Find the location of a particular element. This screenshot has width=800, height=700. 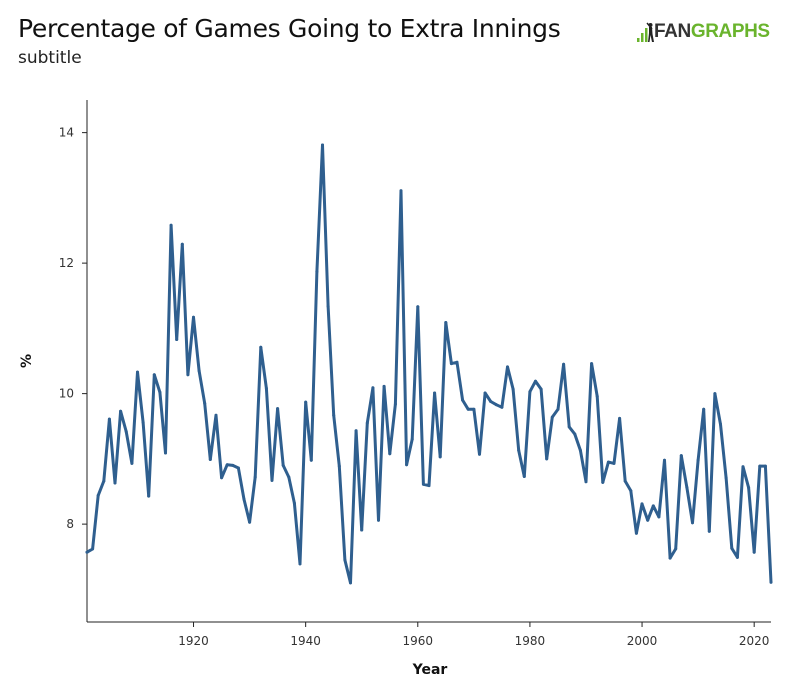

x-tick-label: 1920 is located at coordinates (193, 641).